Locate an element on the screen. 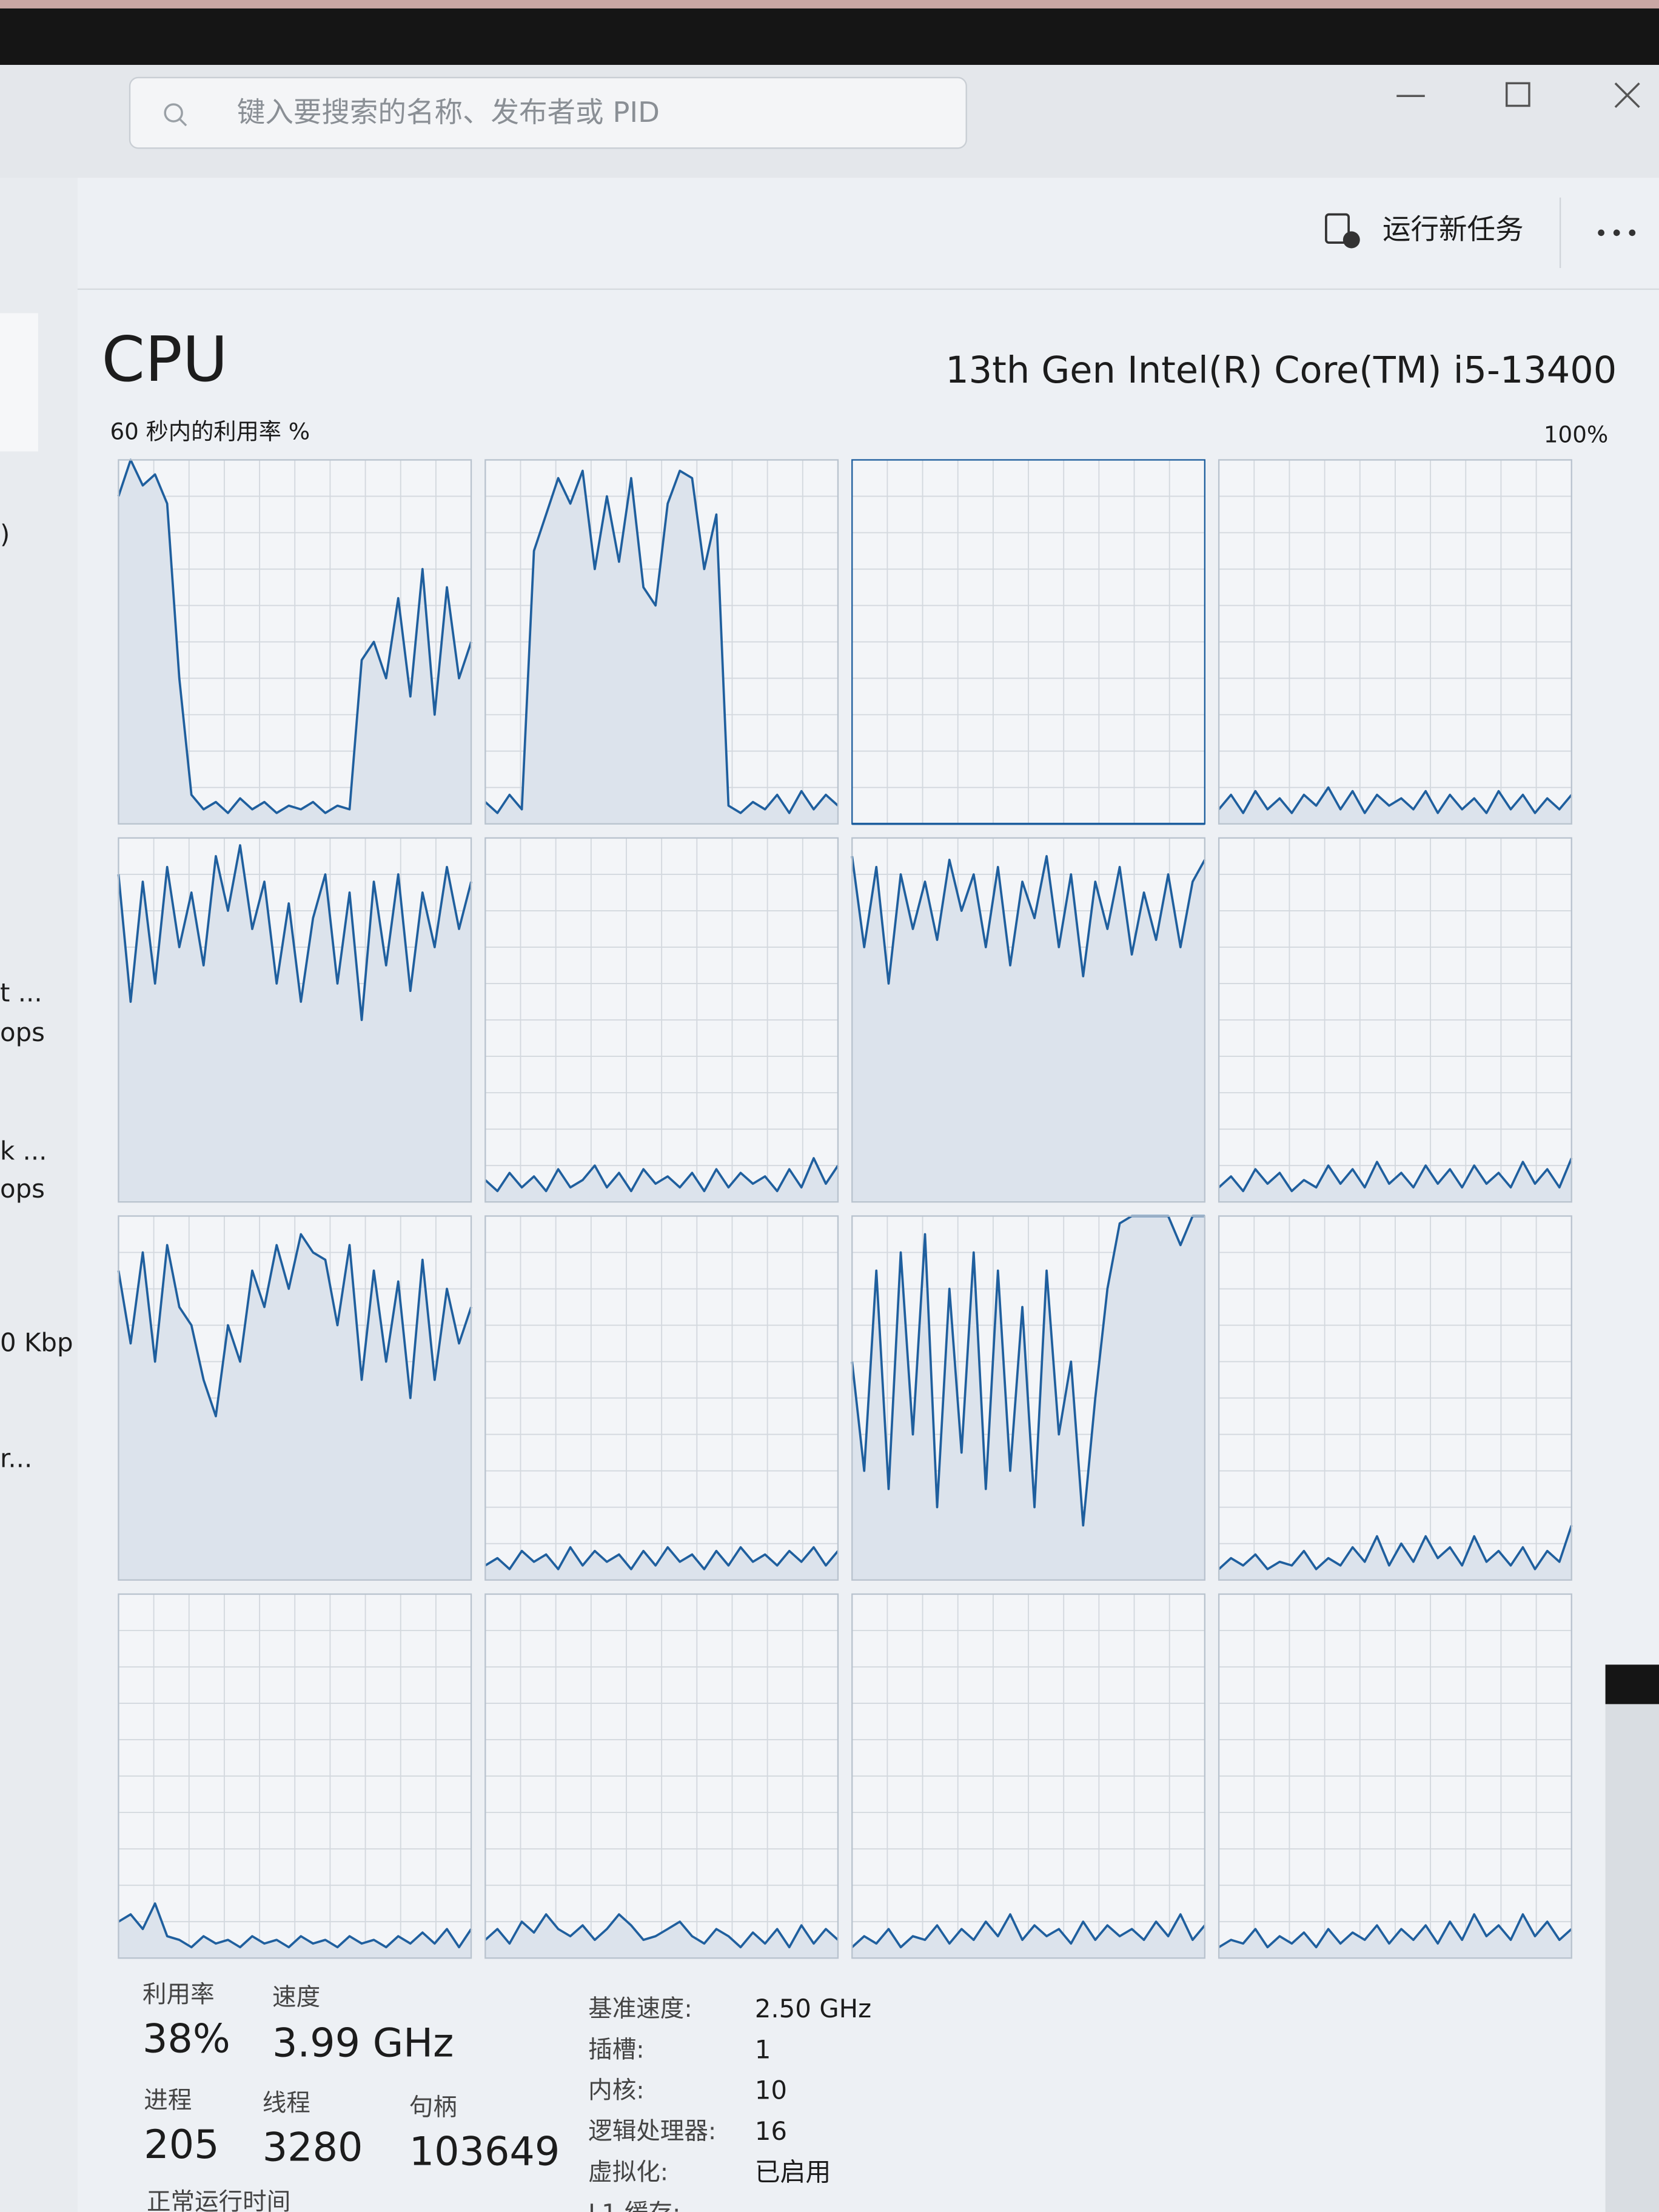  detail-label: 逻辑处理器: is located at coordinates (652, 2131).